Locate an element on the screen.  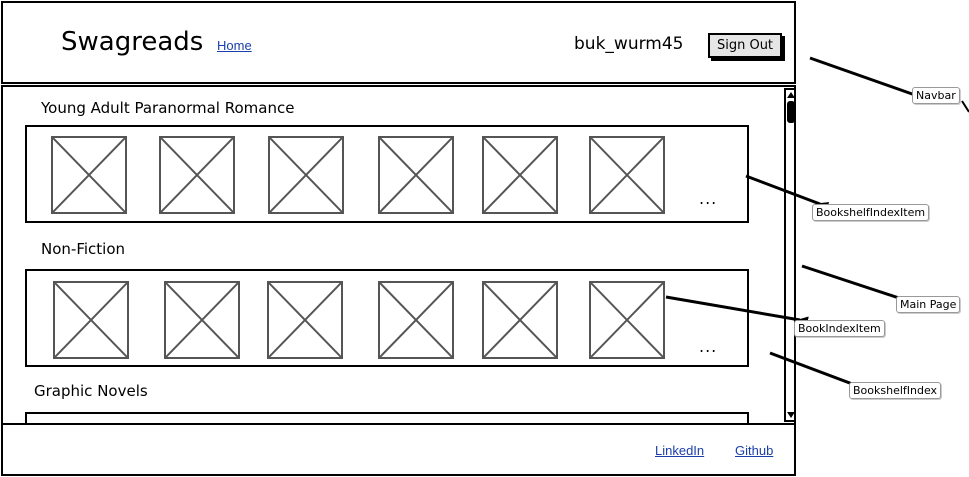
annotation-bookshelf-index-item: BookshelfIndexItem is located at coordinates (871, 212).